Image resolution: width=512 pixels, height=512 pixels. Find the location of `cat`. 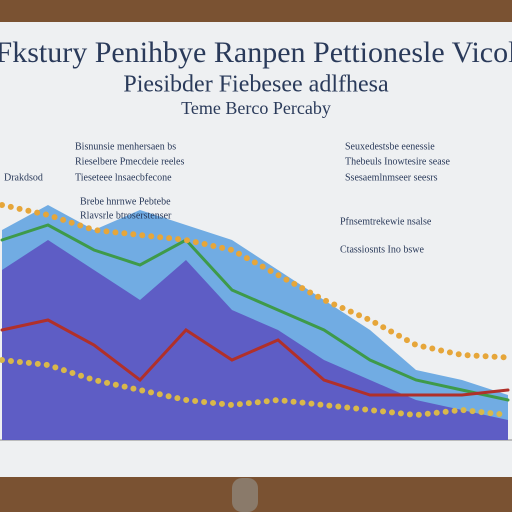

cat is located at coordinates (245, 495).